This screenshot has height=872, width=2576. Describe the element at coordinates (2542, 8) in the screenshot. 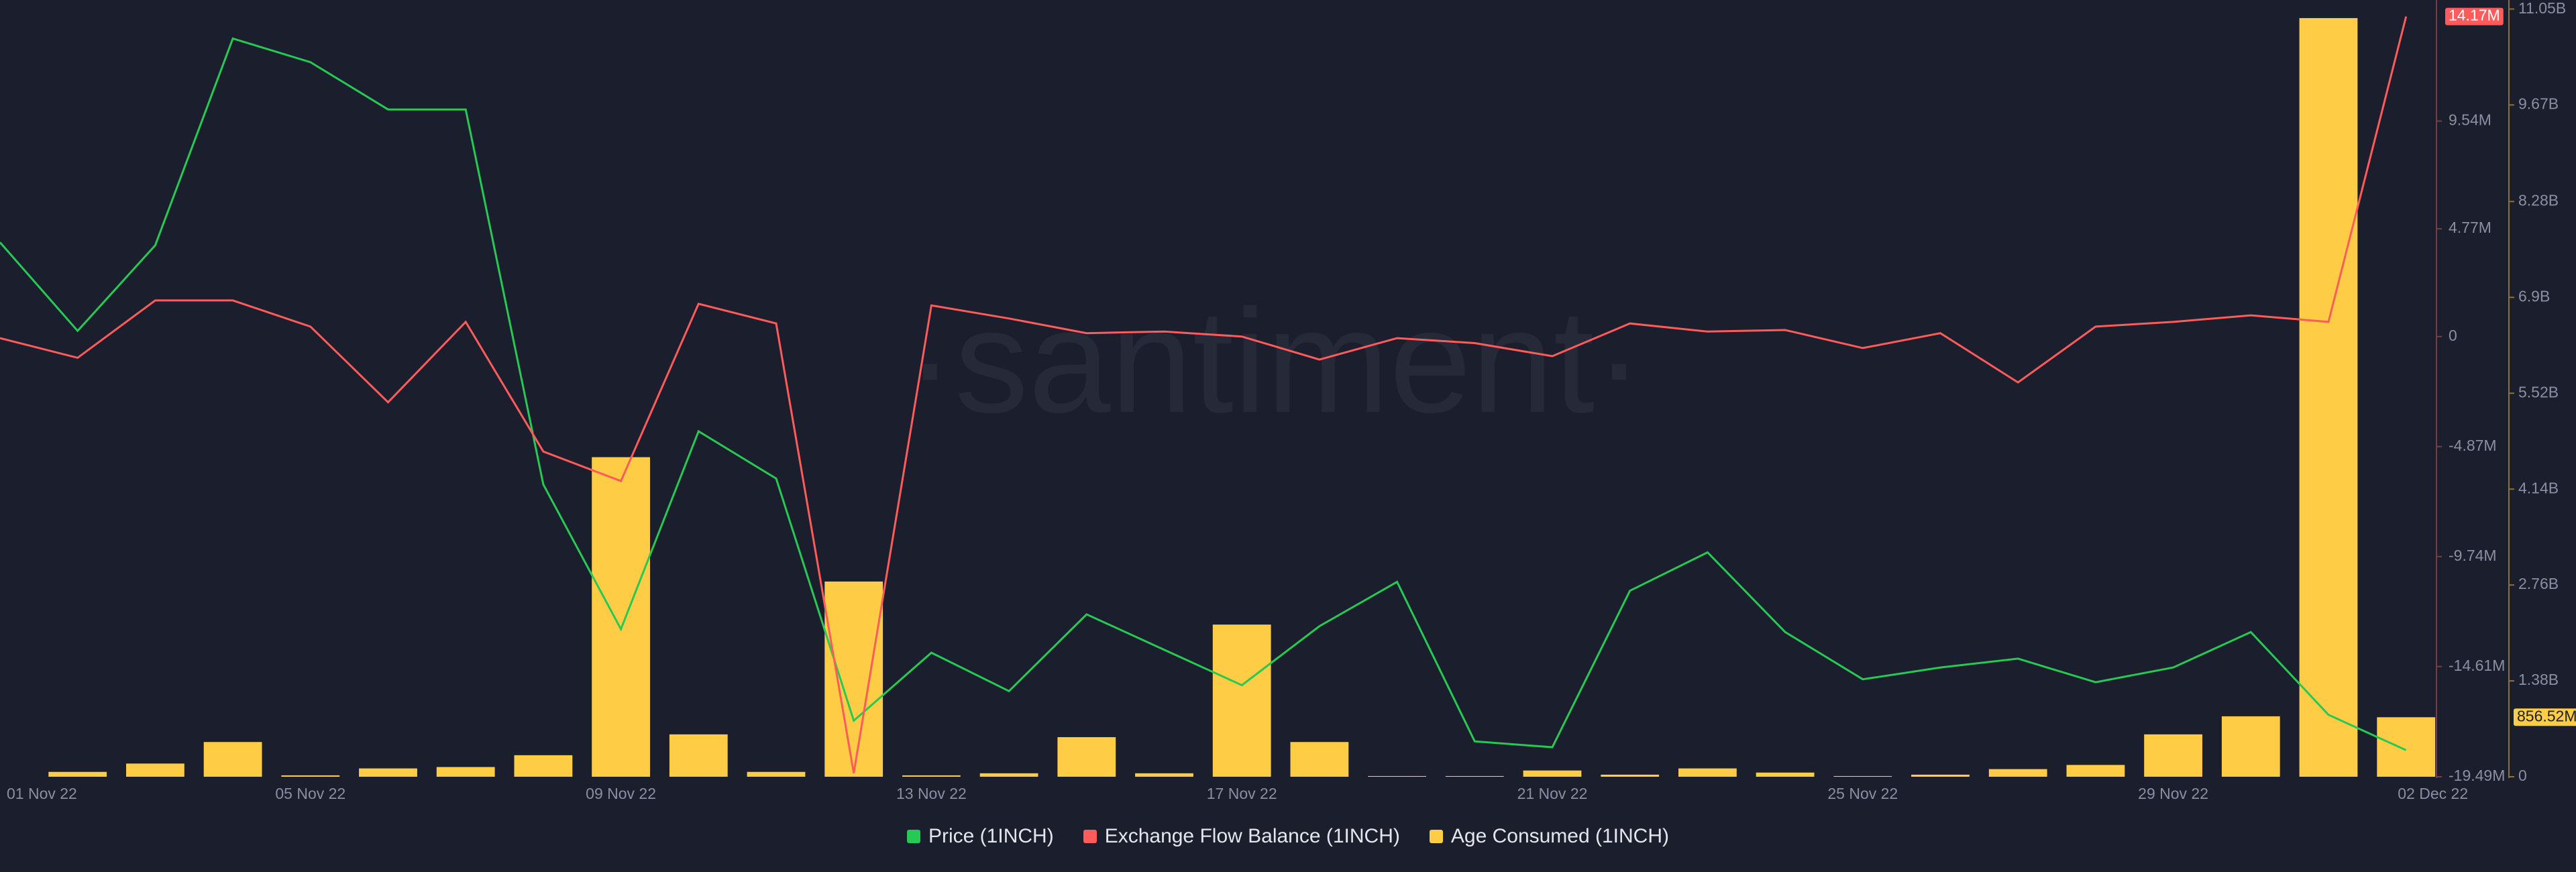

I see `y2-tick-label: 11.05B` at that location.